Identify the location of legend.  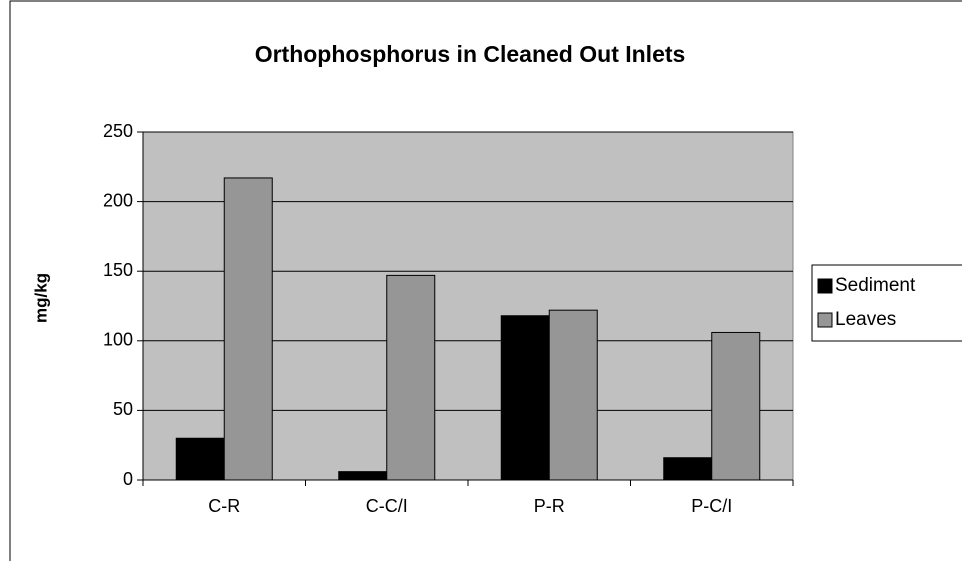
(886, 303).